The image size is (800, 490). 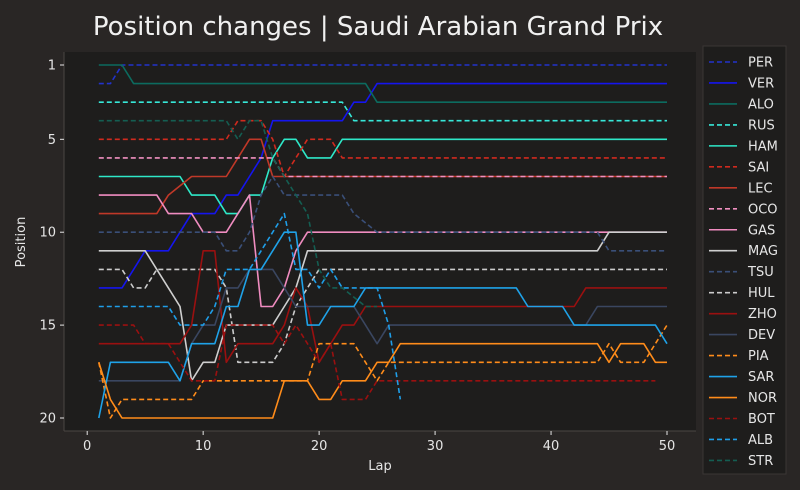 I want to click on legend-label-zho: ZHO, so click(x=762, y=314).